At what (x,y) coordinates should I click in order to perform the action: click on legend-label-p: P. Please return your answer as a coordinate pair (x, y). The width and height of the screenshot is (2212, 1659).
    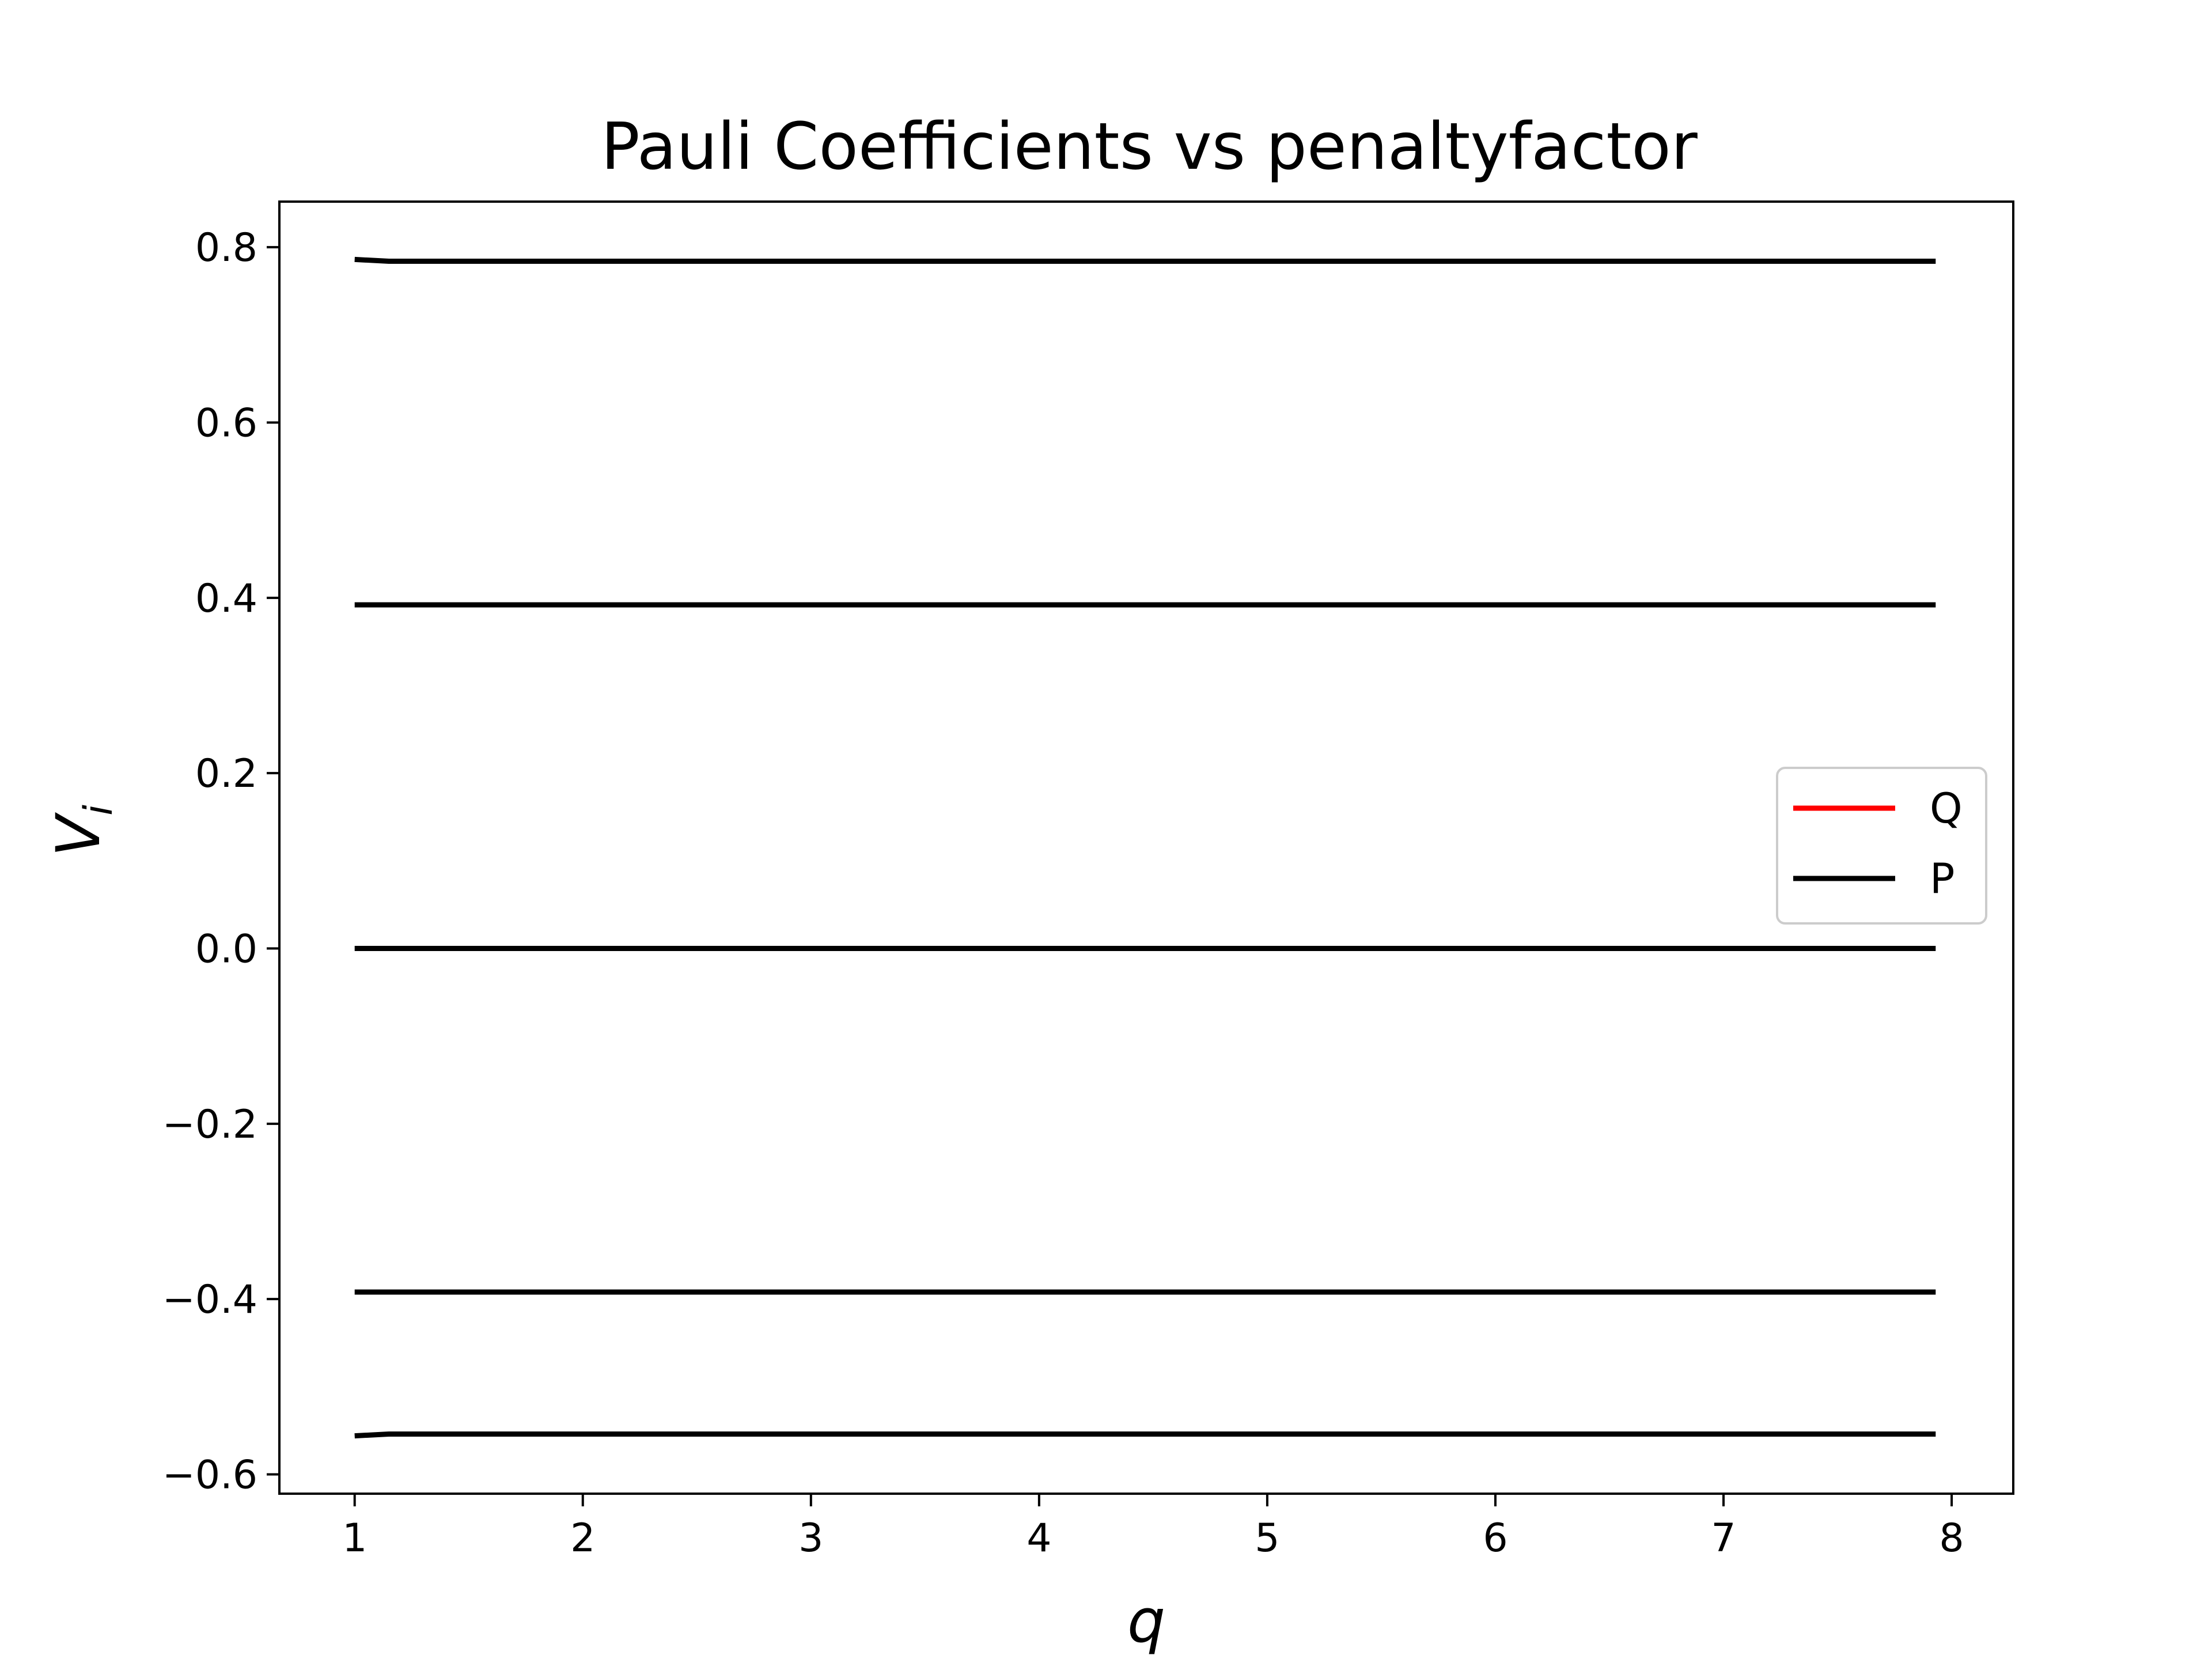
    Looking at the image, I should click on (1942, 878).